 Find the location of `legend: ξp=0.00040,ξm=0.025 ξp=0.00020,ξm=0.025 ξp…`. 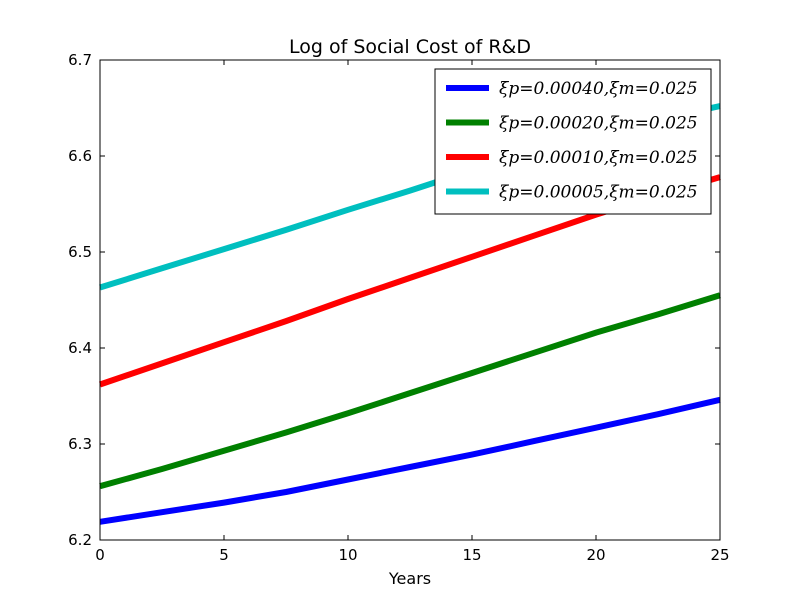

legend: ξp=0.00040,ξm=0.025 ξp=0.00020,ξm=0.025 ξp… is located at coordinates (573, 141).